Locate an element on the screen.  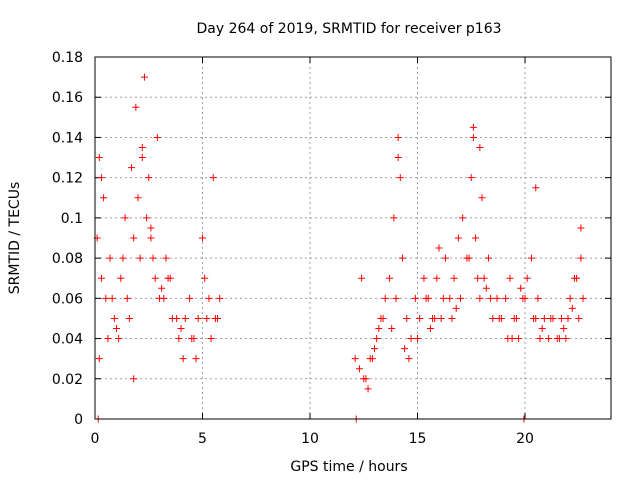
x-tick-label: 15 is located at coordinates (418, 439).